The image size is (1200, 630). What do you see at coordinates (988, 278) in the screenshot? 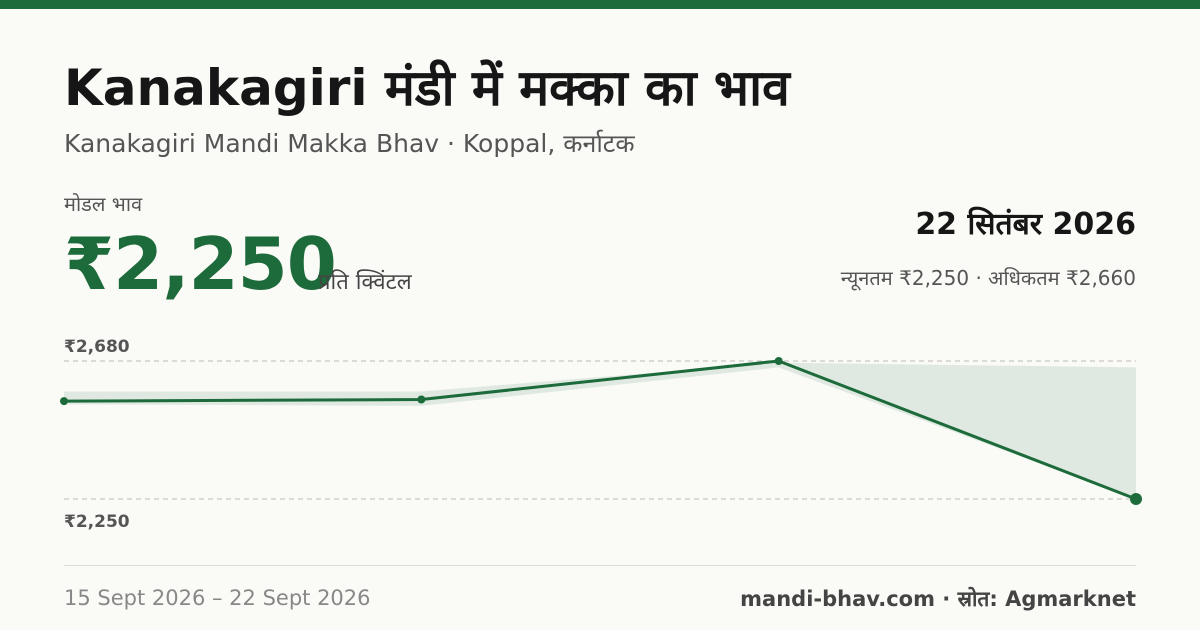
I see `price-range: न्यूनतम ₹2,250 · अधिकतम ₹2,660` at bounding box center [988, 278].